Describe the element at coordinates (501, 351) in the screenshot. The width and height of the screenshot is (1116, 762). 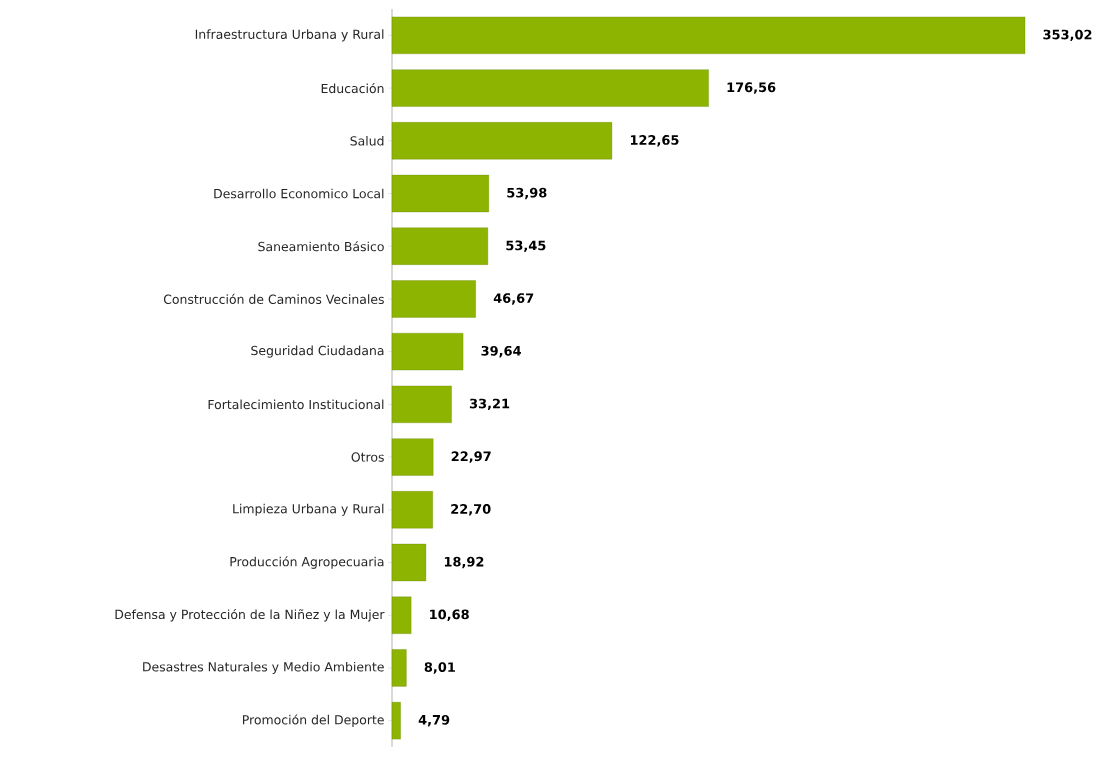
I see `data-label: 39,64` at that location.